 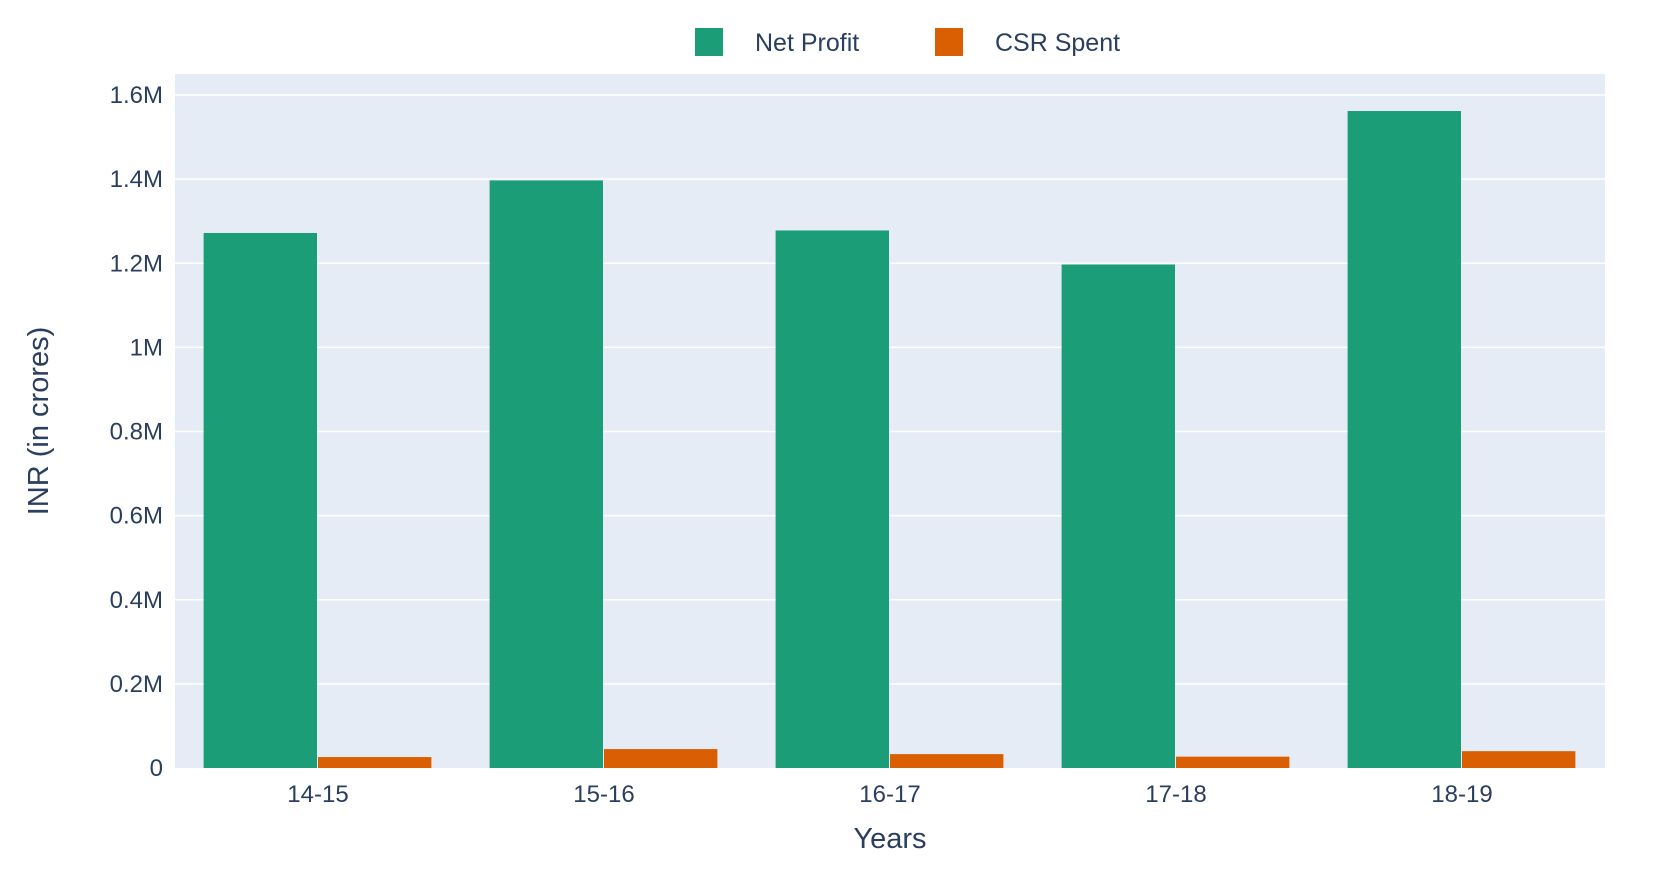 I want to click on x-tick-label: 16-17, so click(x=889, y=794).